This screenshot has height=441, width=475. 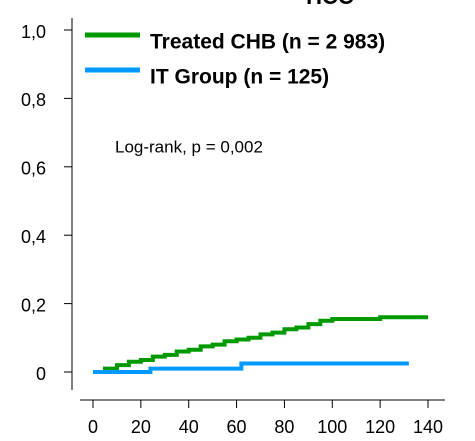 What do you see at coordinates (33, 100) in the screenshot?
I see `y-tick-label: 0,8` at bounding box center [33, 100].